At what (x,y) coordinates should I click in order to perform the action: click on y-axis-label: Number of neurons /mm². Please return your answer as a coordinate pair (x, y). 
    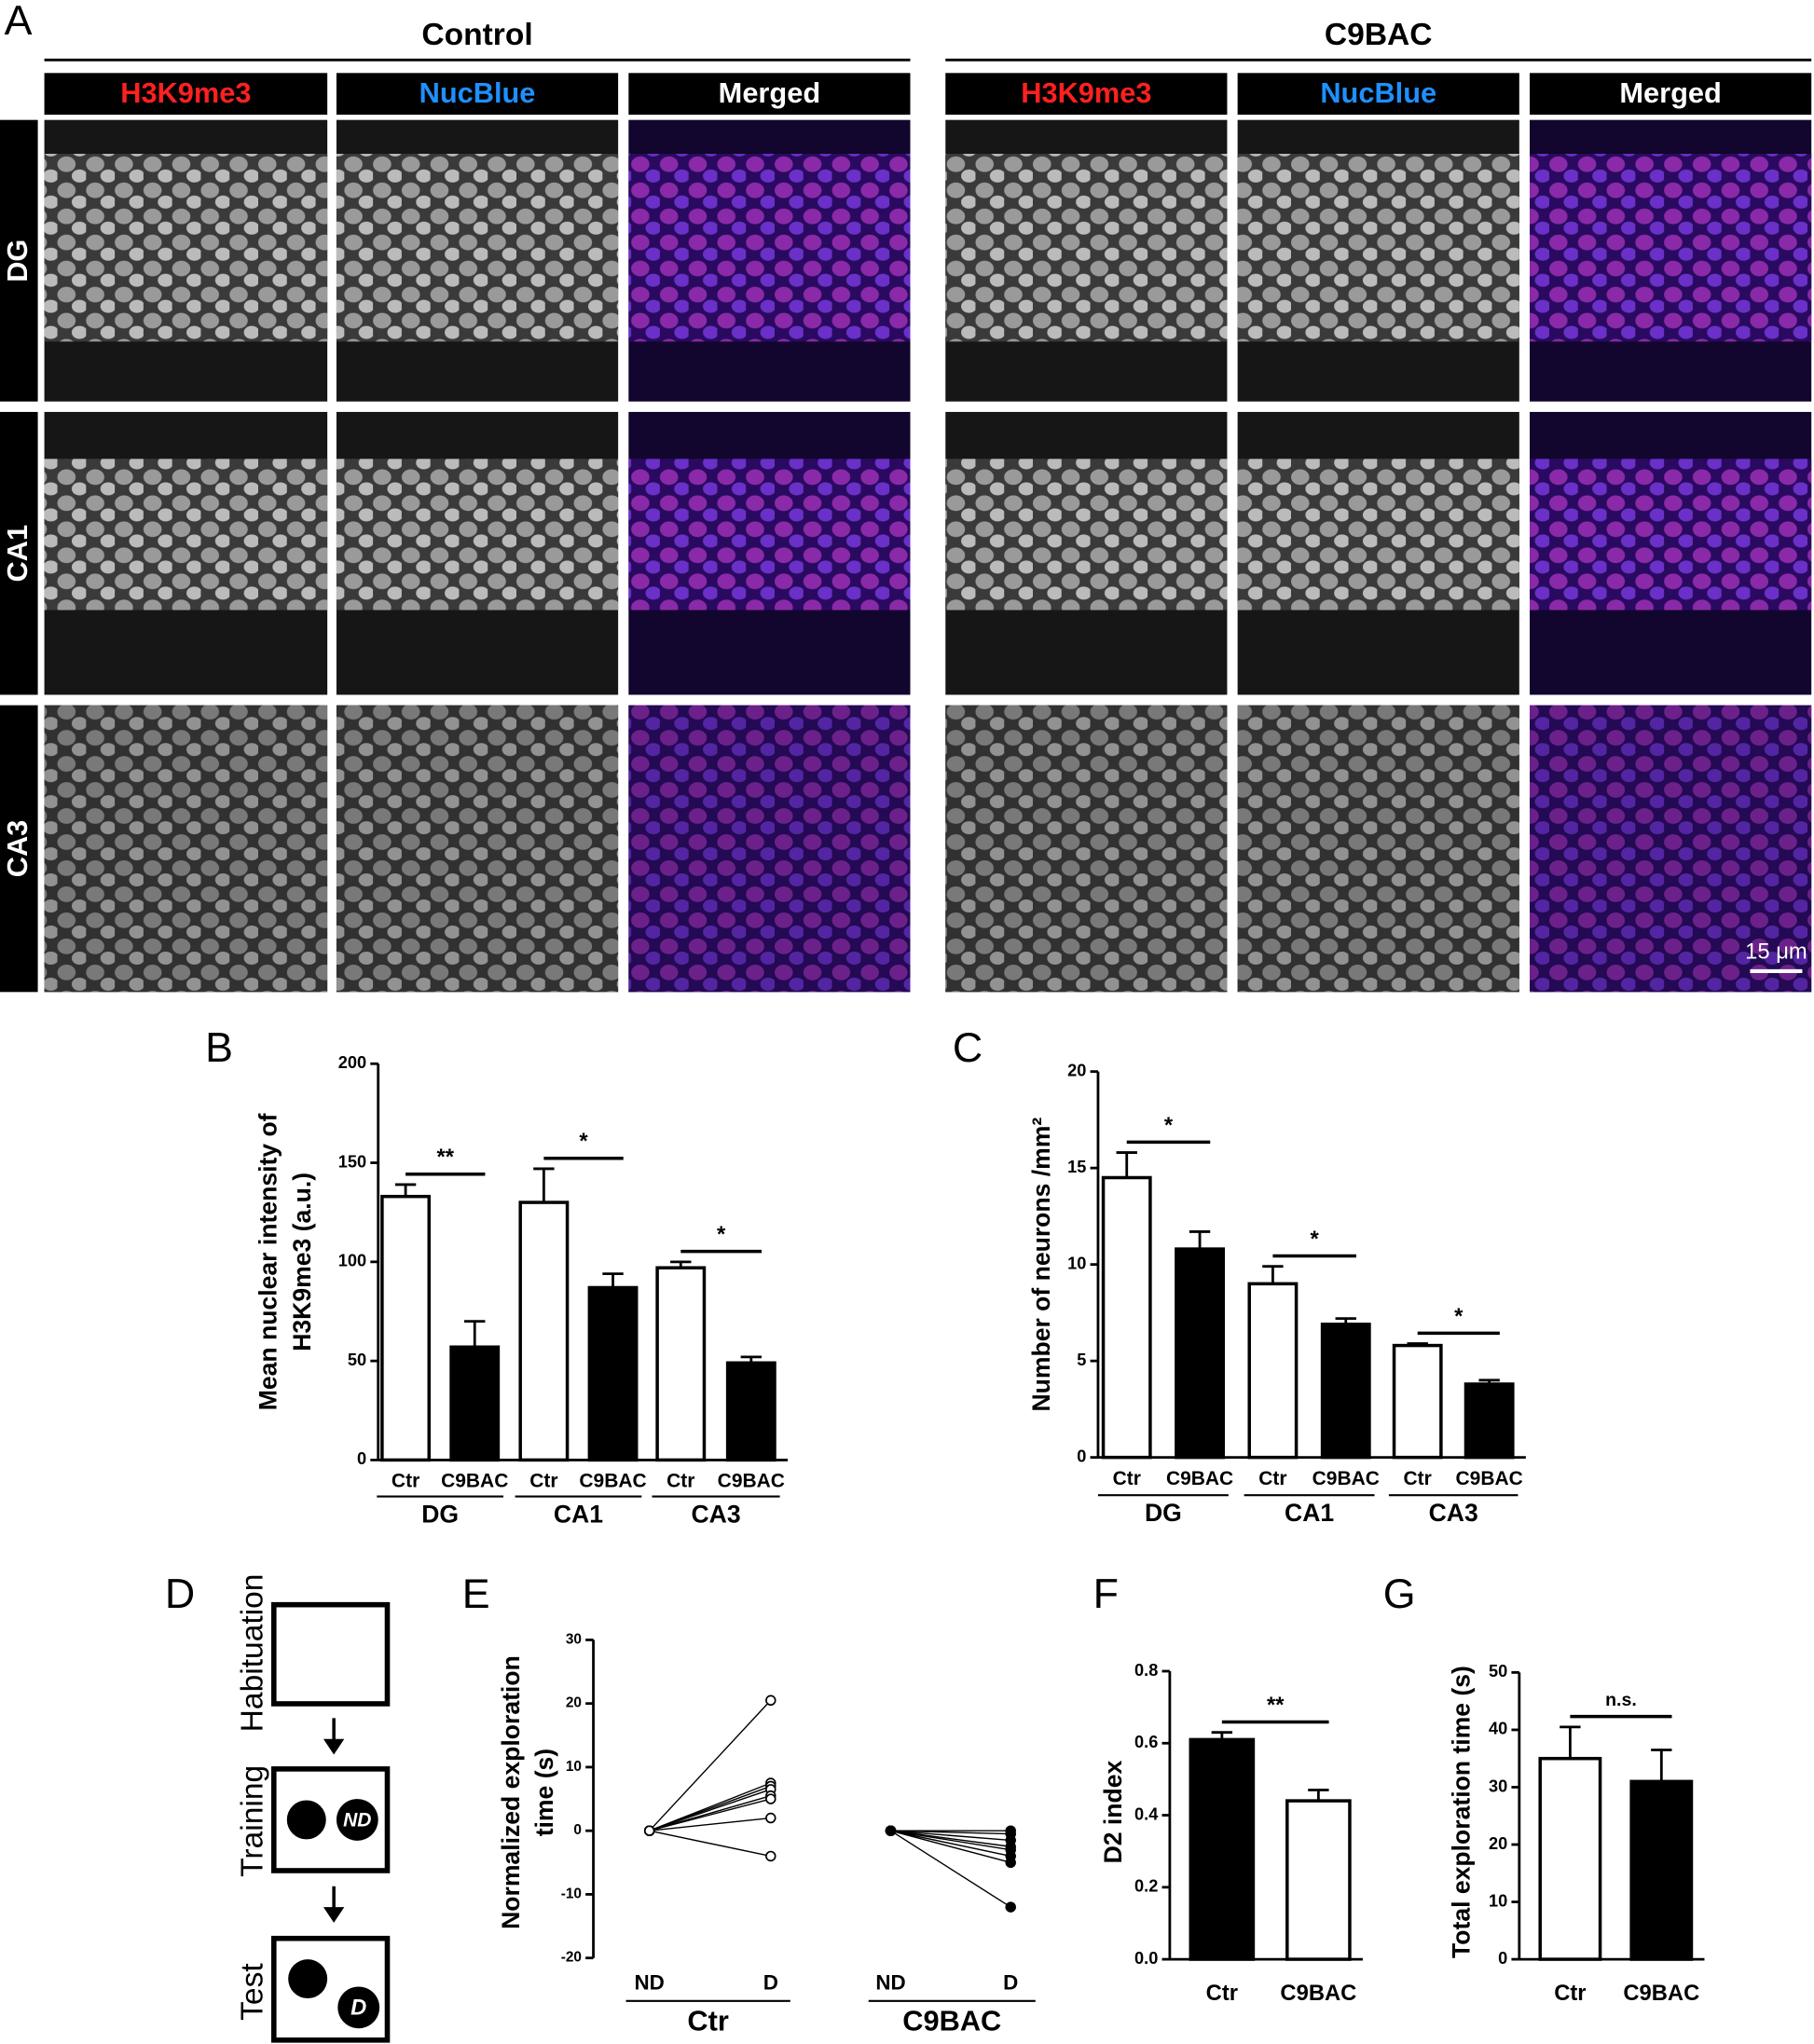
    Looking at the image, I should click on (1041, 1265).